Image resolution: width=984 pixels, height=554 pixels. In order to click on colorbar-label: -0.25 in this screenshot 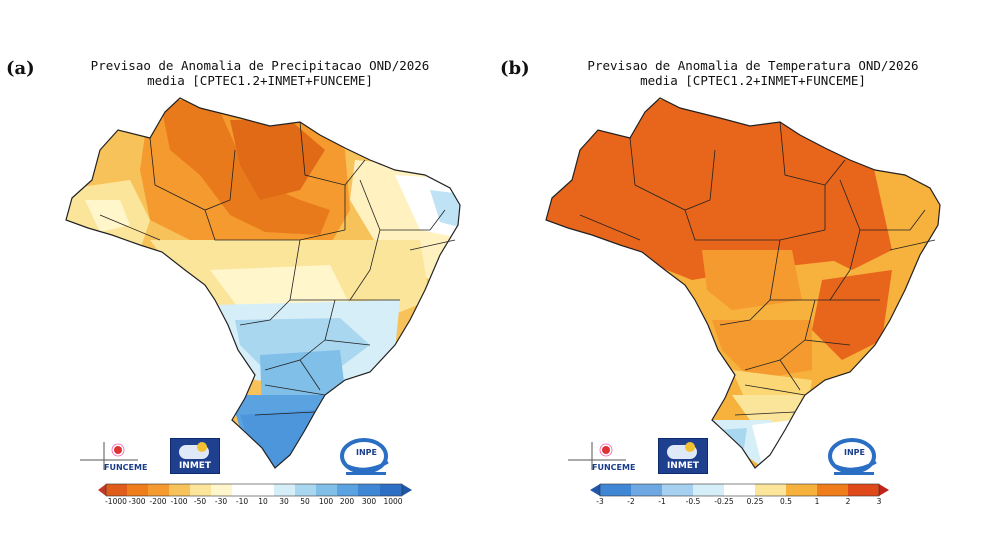, I will do `click(724, 501)`.